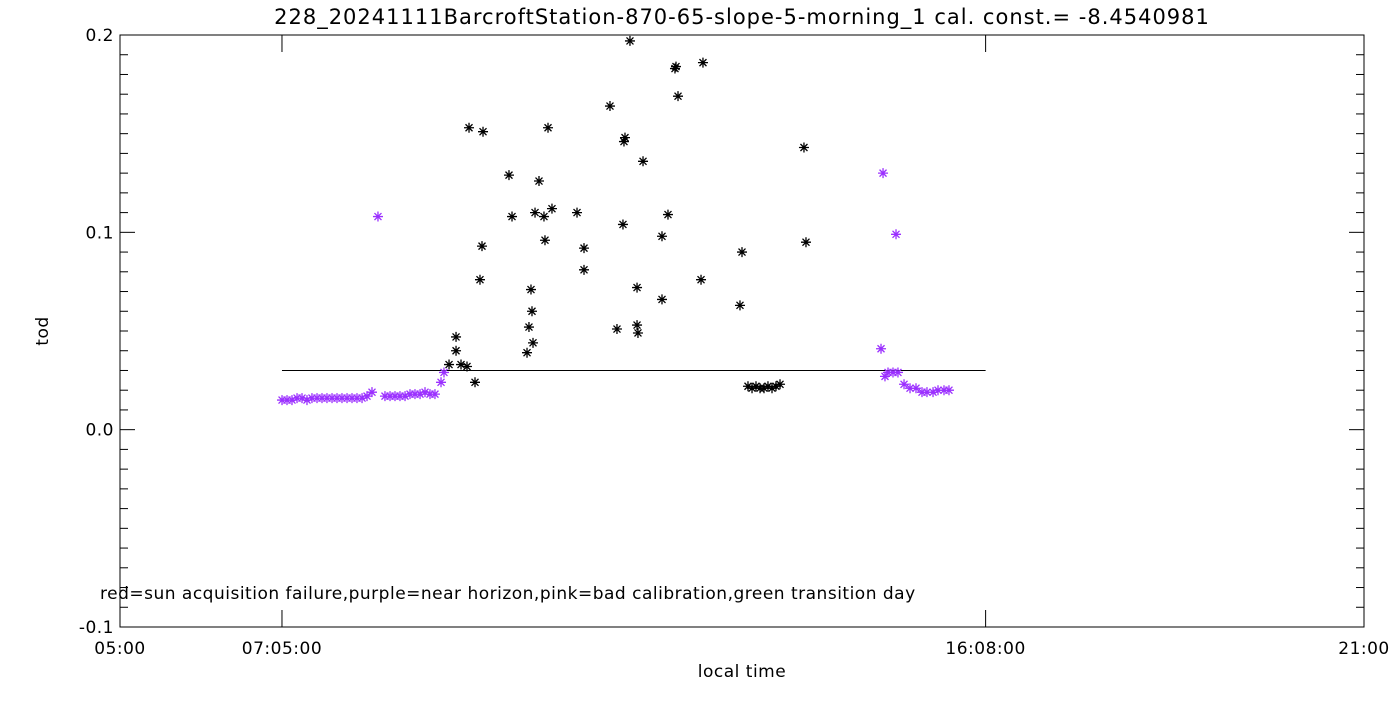 The width and height of the screenshot is (1400, 704). What do you see at coordinates (985, 649) in the screenshot?
I see `x-tick-label: 16:08:00` at bounding box center [985, 649].